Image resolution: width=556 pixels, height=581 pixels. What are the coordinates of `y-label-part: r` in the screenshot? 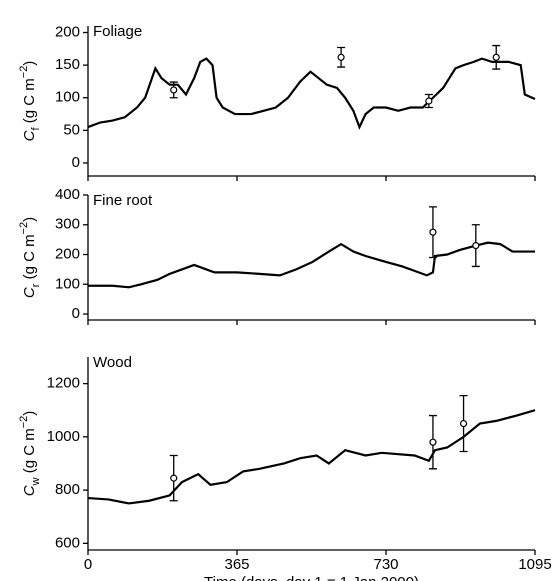 It's located at (36, 285).